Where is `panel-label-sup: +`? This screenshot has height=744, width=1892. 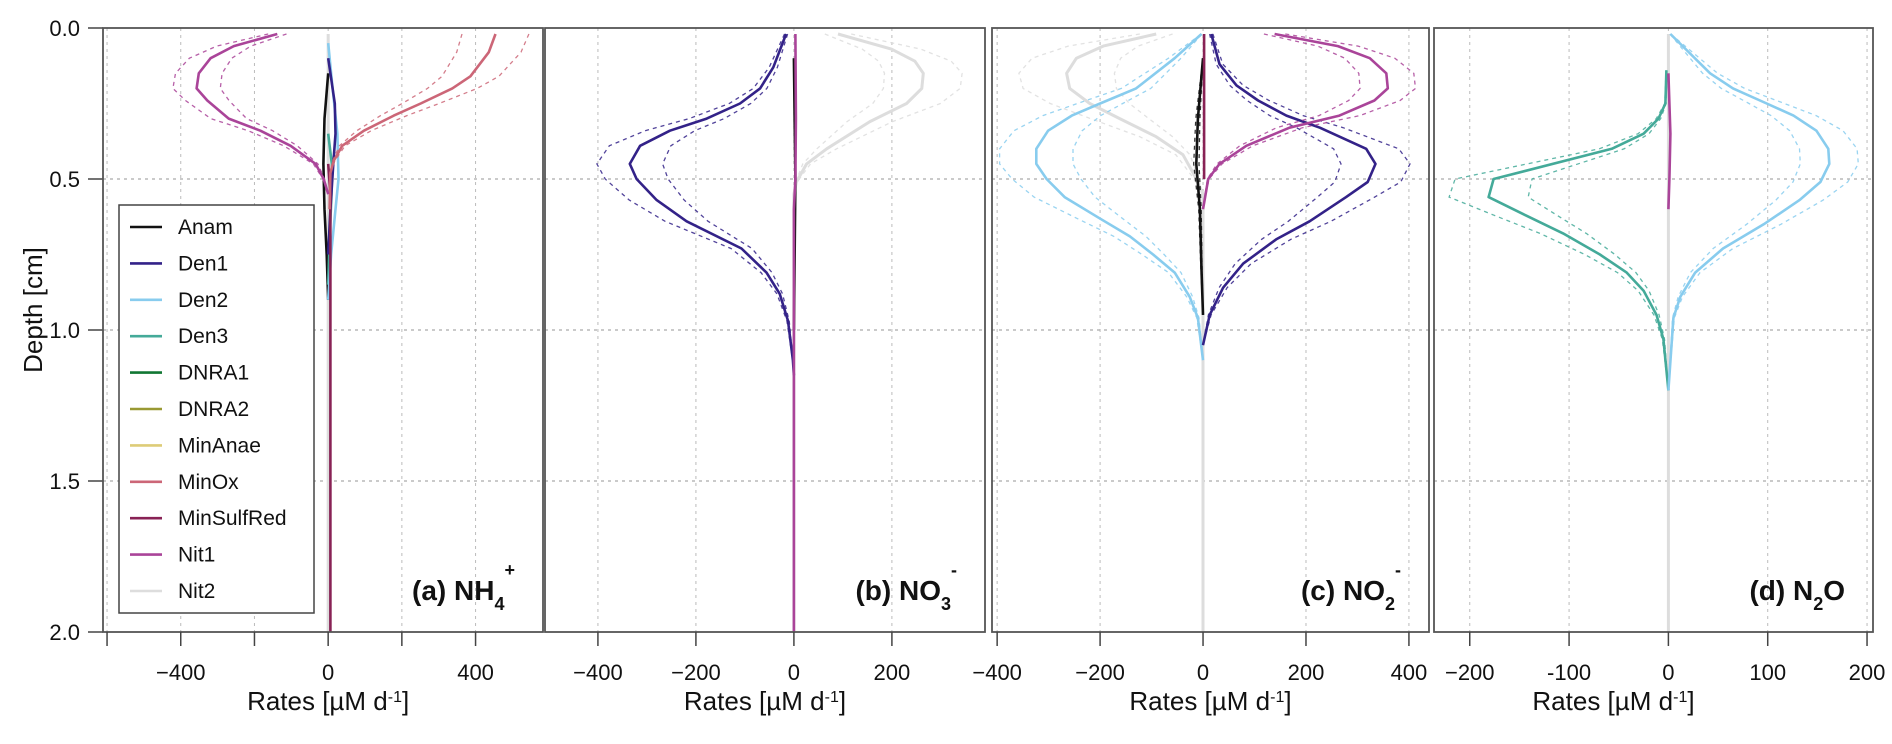 panel-label-sup: + is located at coordinates (509, 570).